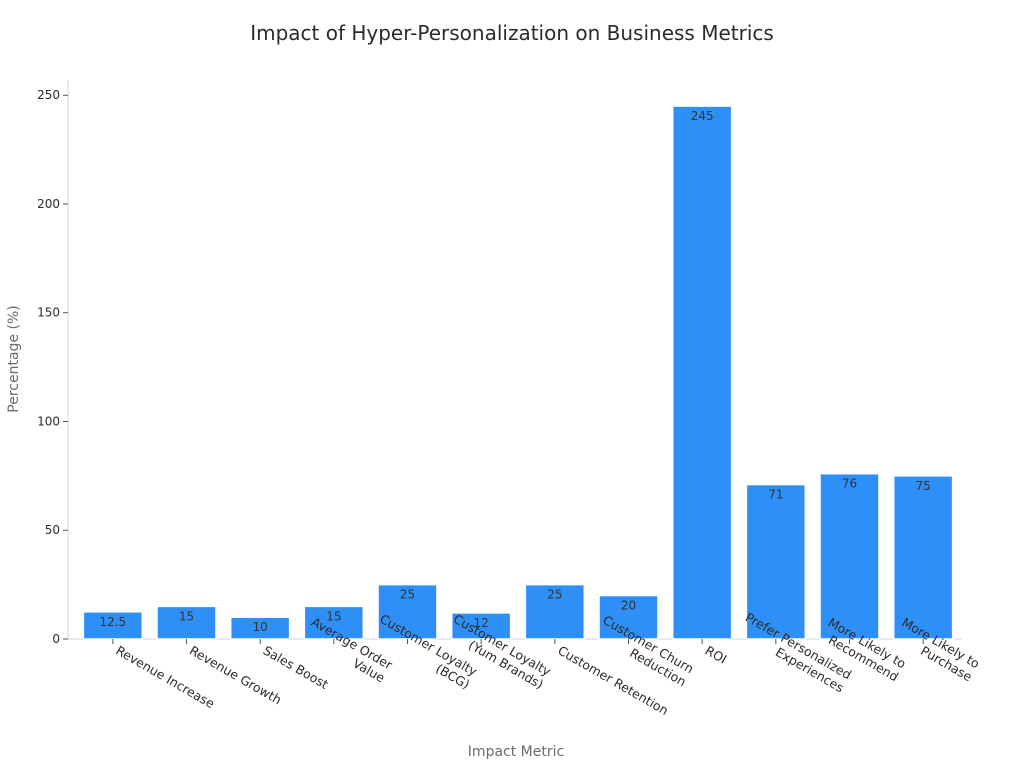 This screenshot has width=1024, height=768. What do you see at coordinates (56, 639) in the screenshot?
I see `y-tick-label: 0` at bounding box center [56, 639].